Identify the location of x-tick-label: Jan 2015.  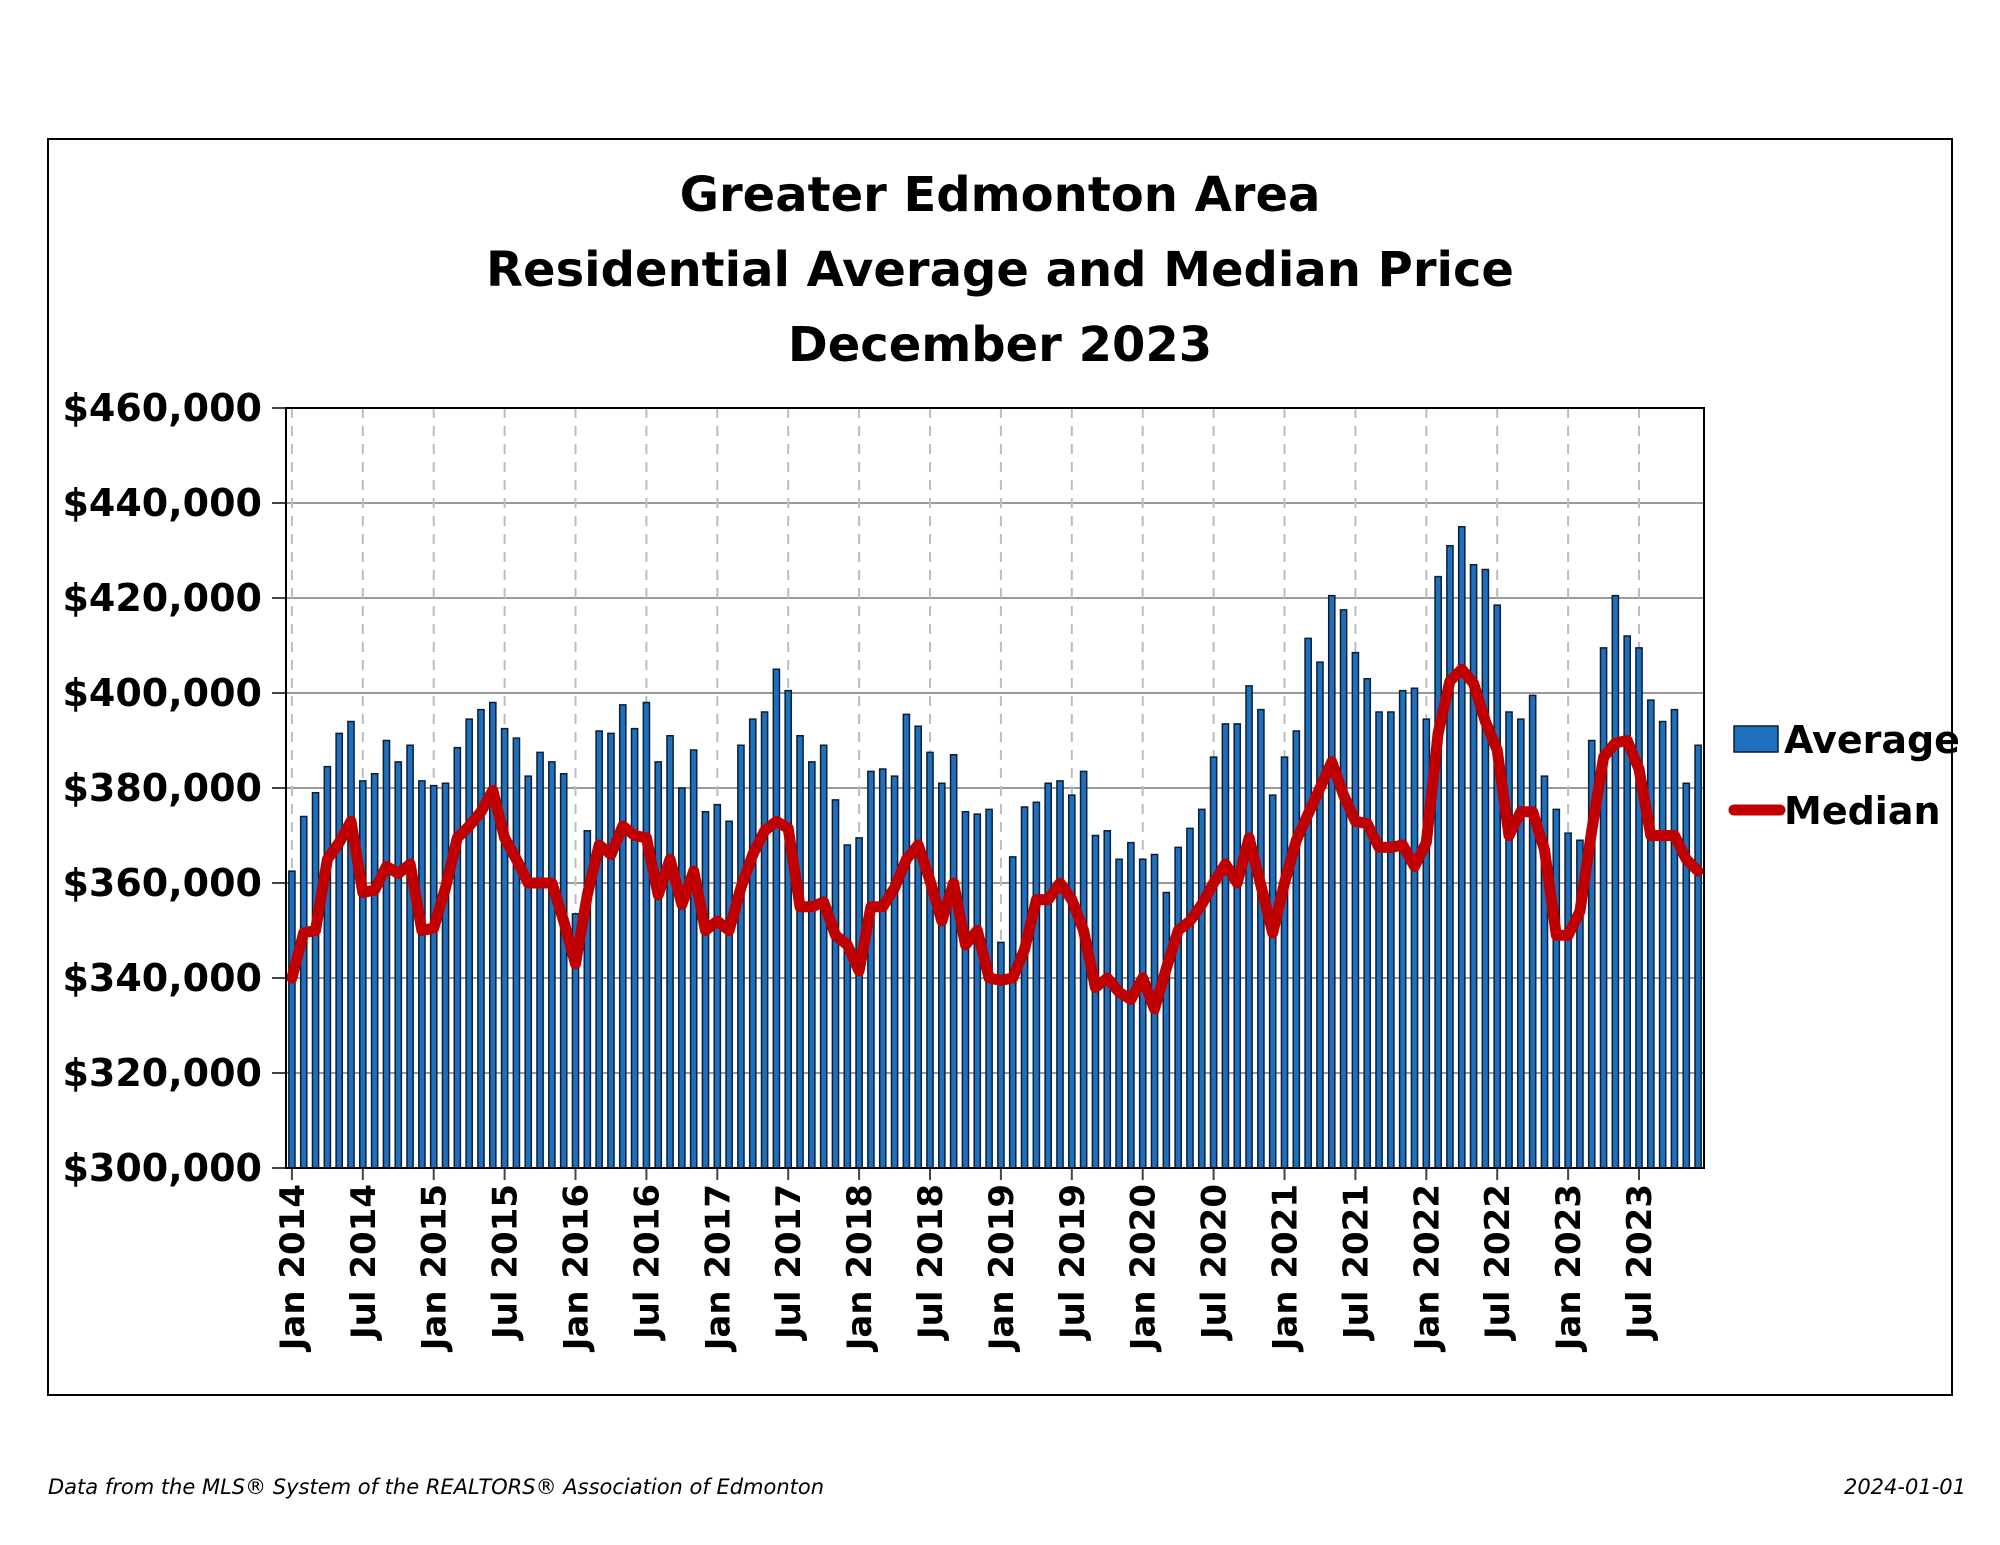
(435, 1268).